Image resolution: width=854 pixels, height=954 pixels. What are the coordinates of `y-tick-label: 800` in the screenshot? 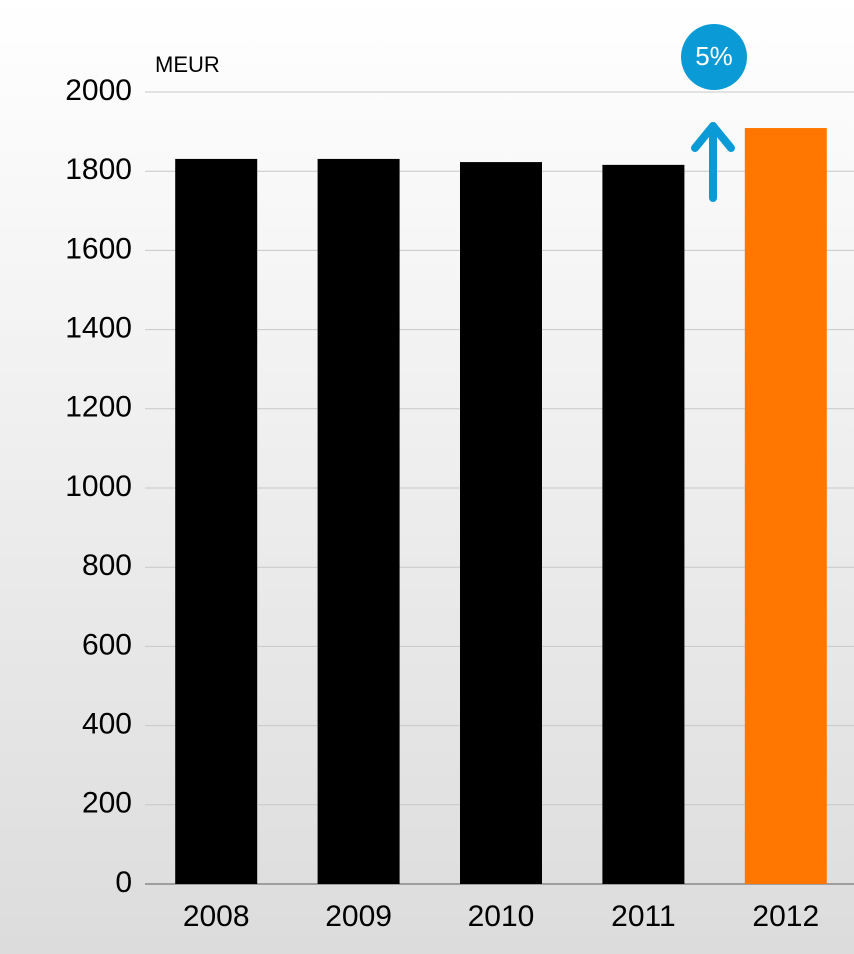 It's located at (107, 565).